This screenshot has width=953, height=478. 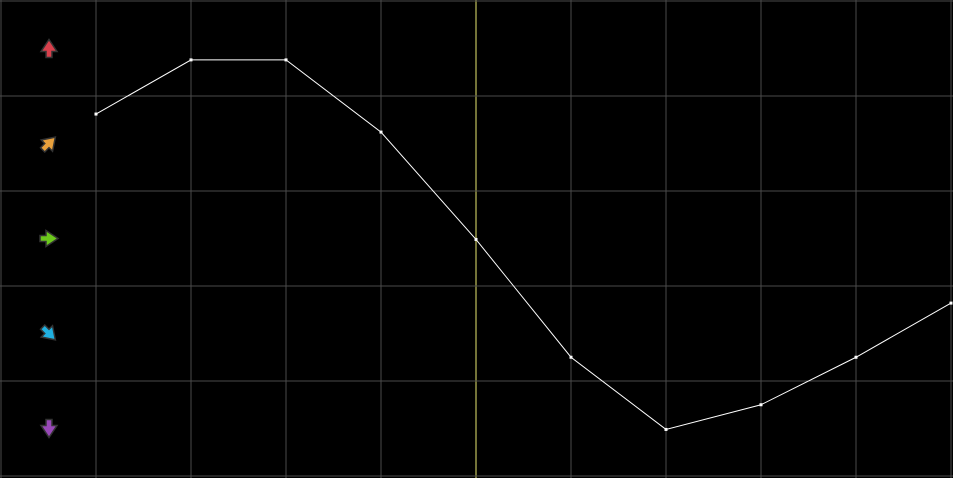 I want to click on row-icons, so click(x=49, y=238).